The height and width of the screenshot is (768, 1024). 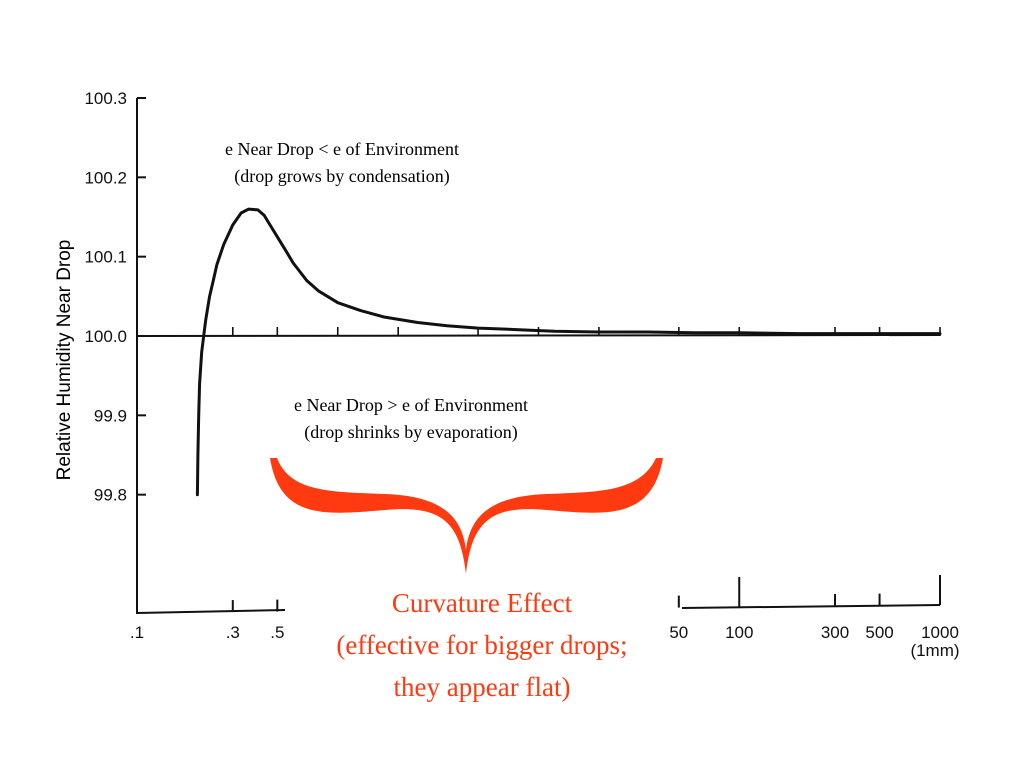 I want to click on y-axis-label: Relative Humidity Near Drop, so click(x=64, y=360).